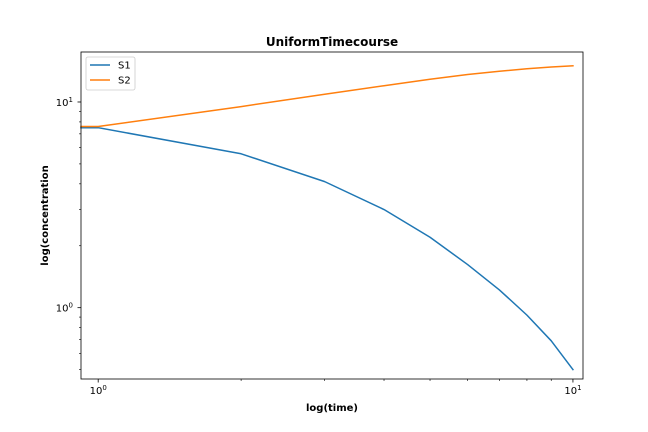 This screenshot has height=432, width=648. Describe the element at coordinates (327, 96) in the screenshot. I see `series-line-s2` at that location.